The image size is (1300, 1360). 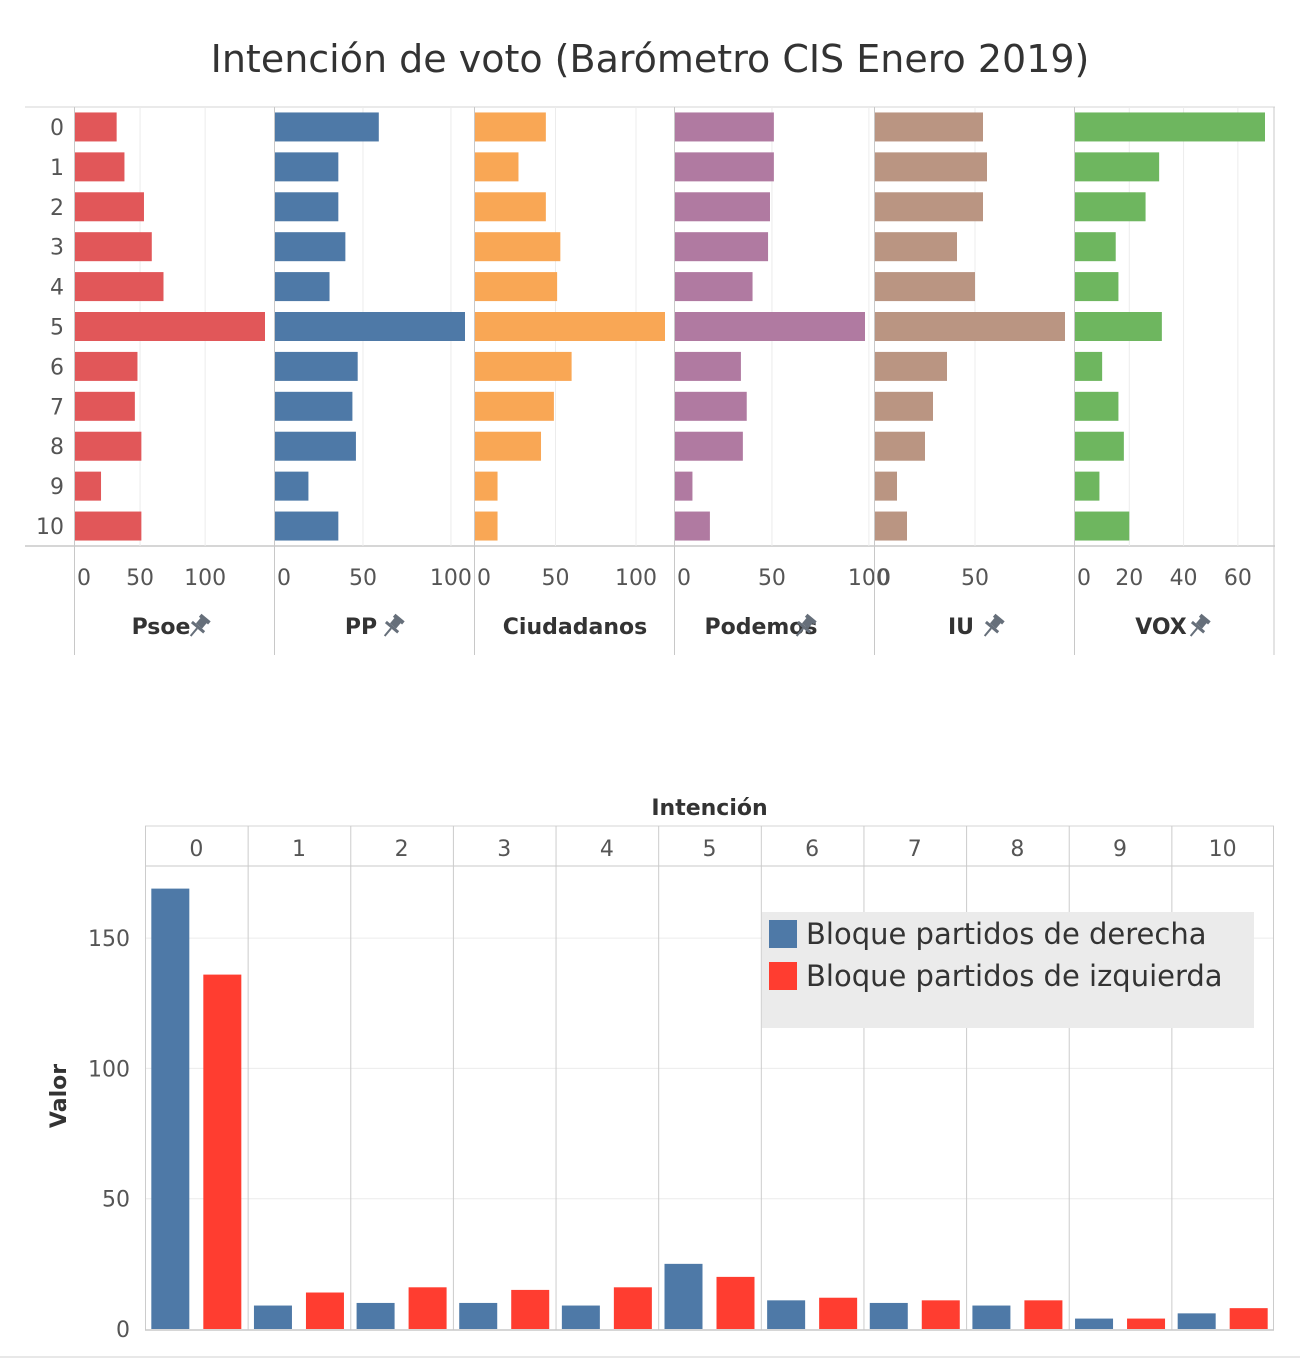 I want to click on row-label-2: 2, so click(x=57, y=208).